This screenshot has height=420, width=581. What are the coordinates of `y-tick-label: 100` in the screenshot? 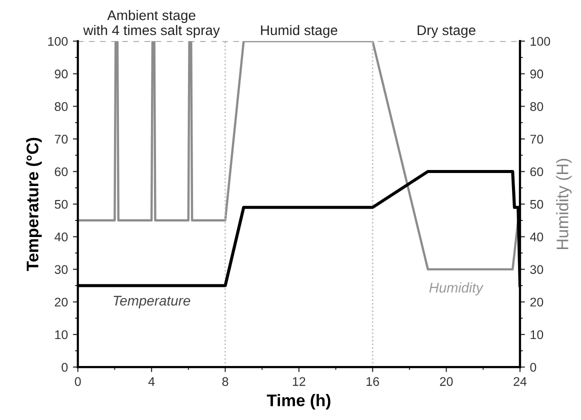 It's located at (58, 41).